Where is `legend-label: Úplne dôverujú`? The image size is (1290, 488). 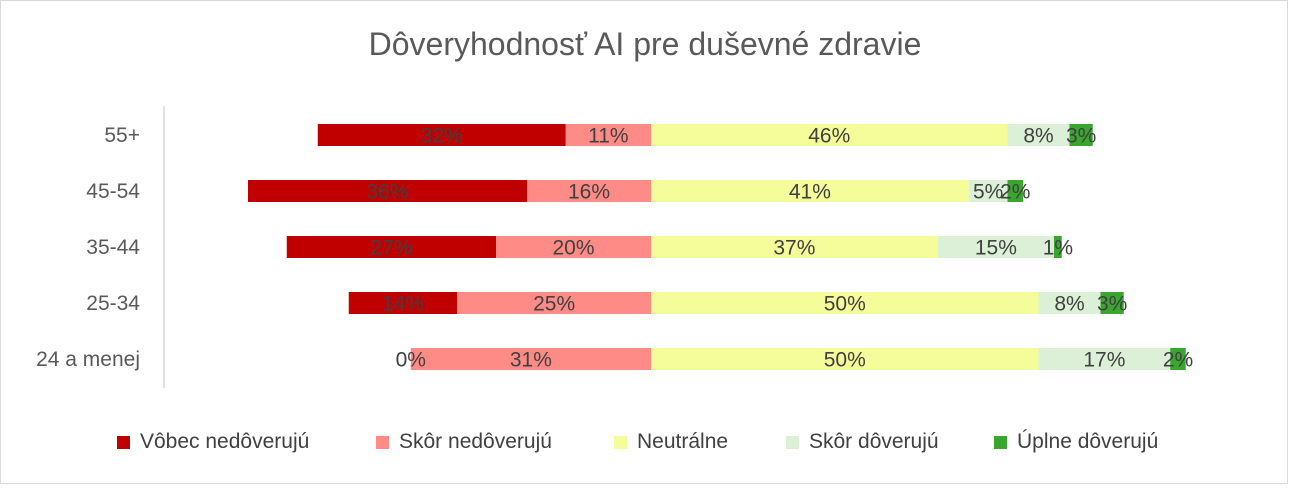 legend-label: Úplne dôverujú is located at coordinates (1088, 441).